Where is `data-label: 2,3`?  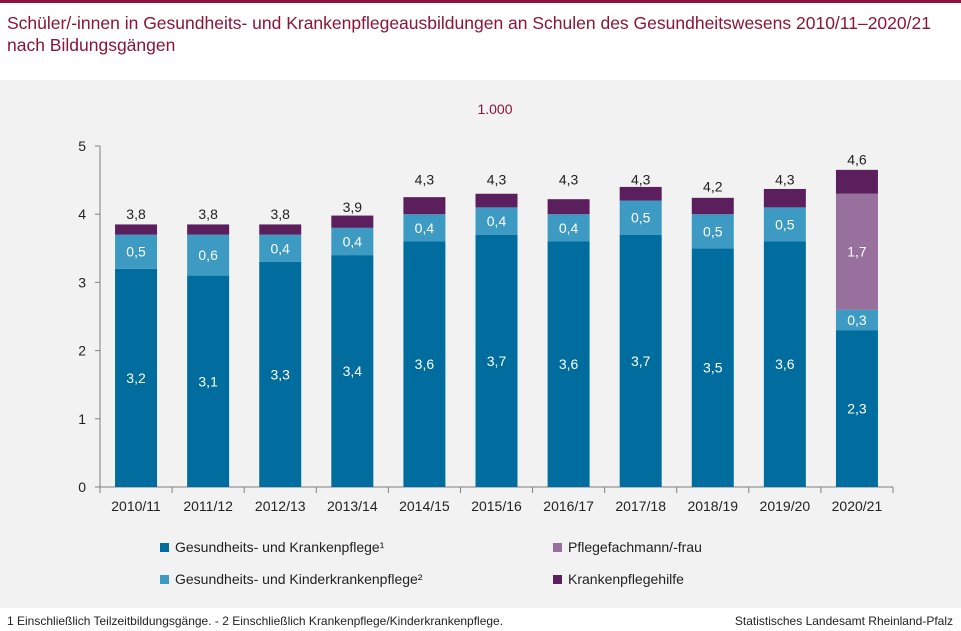 data-label: 2,3 is located at coordinates (857, 409).